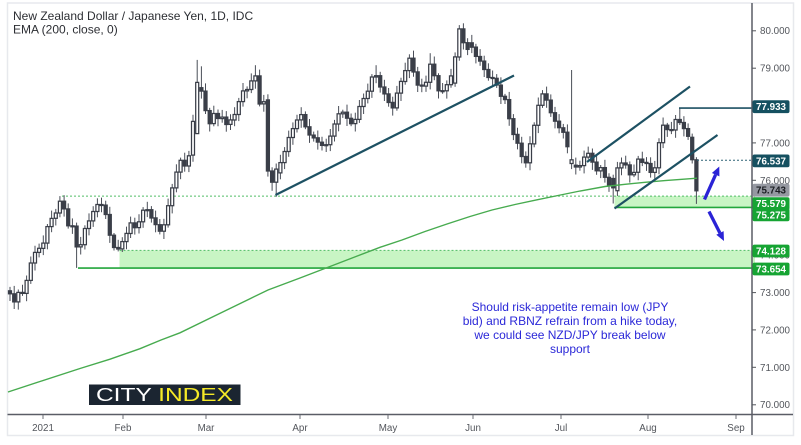 This screenshot has width=801, height=445. What do you see at coordinates (570, 321) in the screenshot?
I see `svg-text:bid) and RBNZ refrain from a h: bid) and RBNZ refrain from a hike today,` at bounding box center [570, 321].